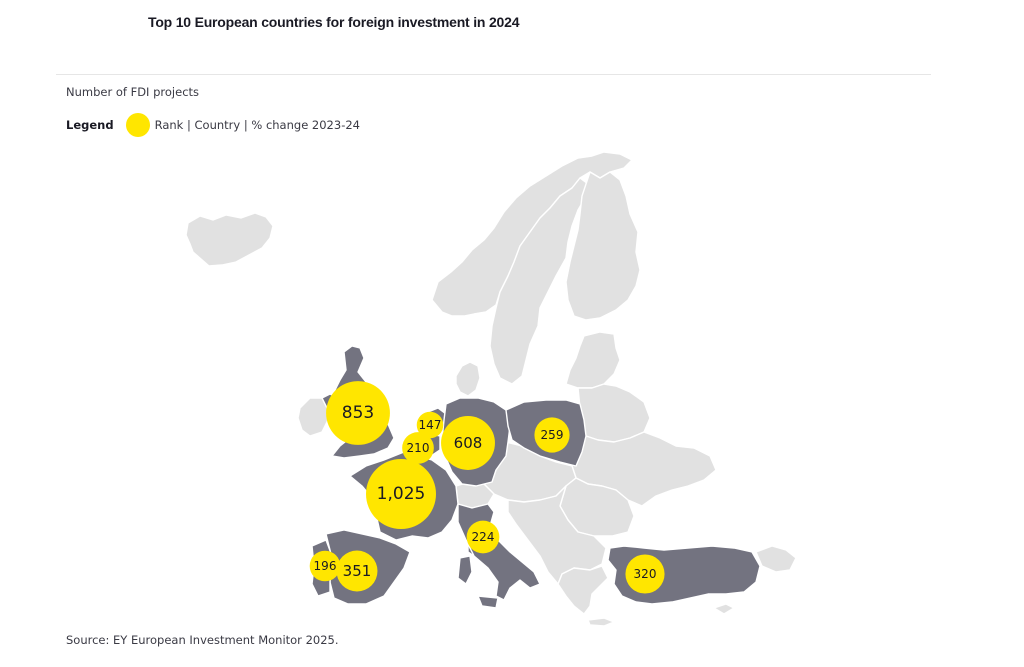 This screenshot has width=1024, height=667. I want to click on bubble-label-259: 259, so click(552, 435).